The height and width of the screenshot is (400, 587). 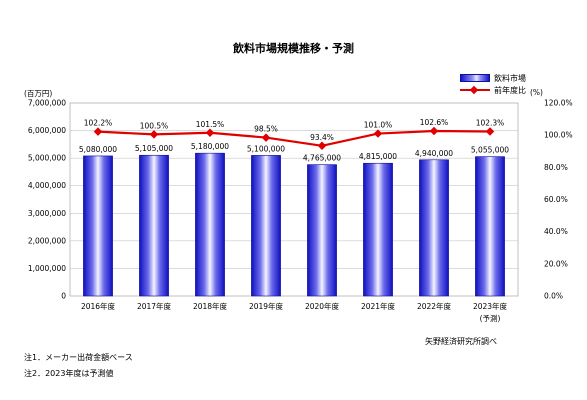 I want to click on source-note: 矢野経済研究所調べ, so click(x=461, y=341).